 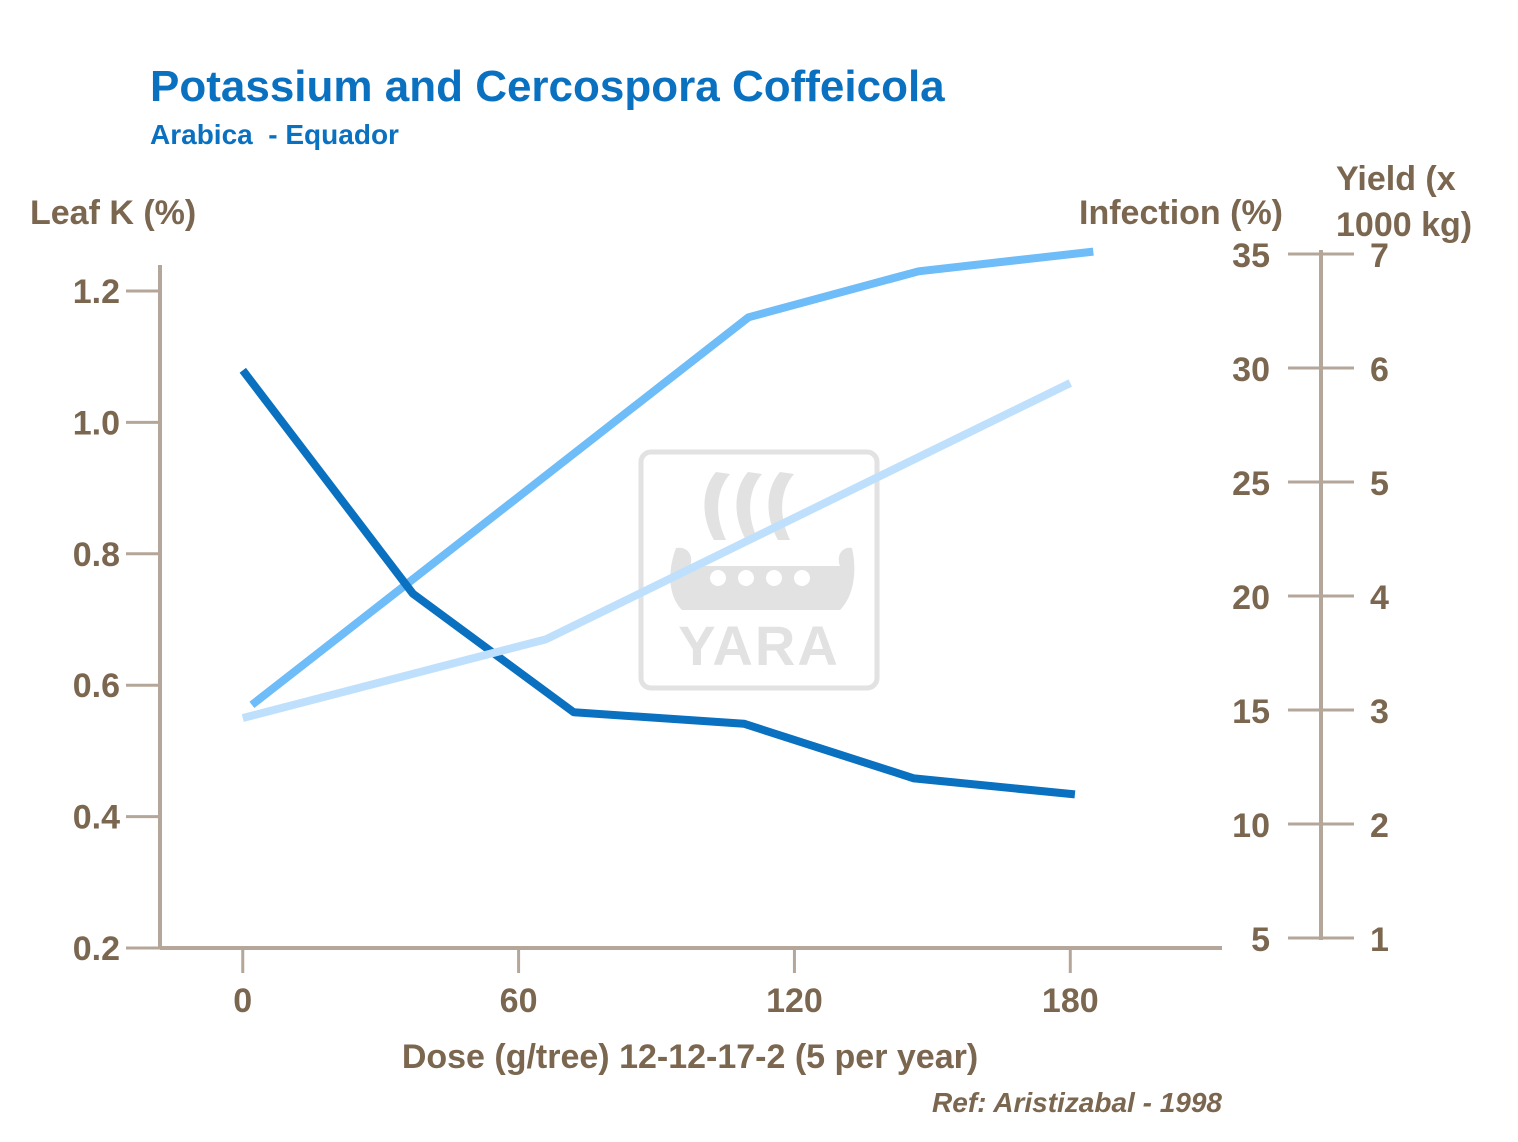 What do you see at coordinates (1251, 370) in the screenshot?
I see `infection-axis-tick-label: 30` at bounding box center [1251, 370].